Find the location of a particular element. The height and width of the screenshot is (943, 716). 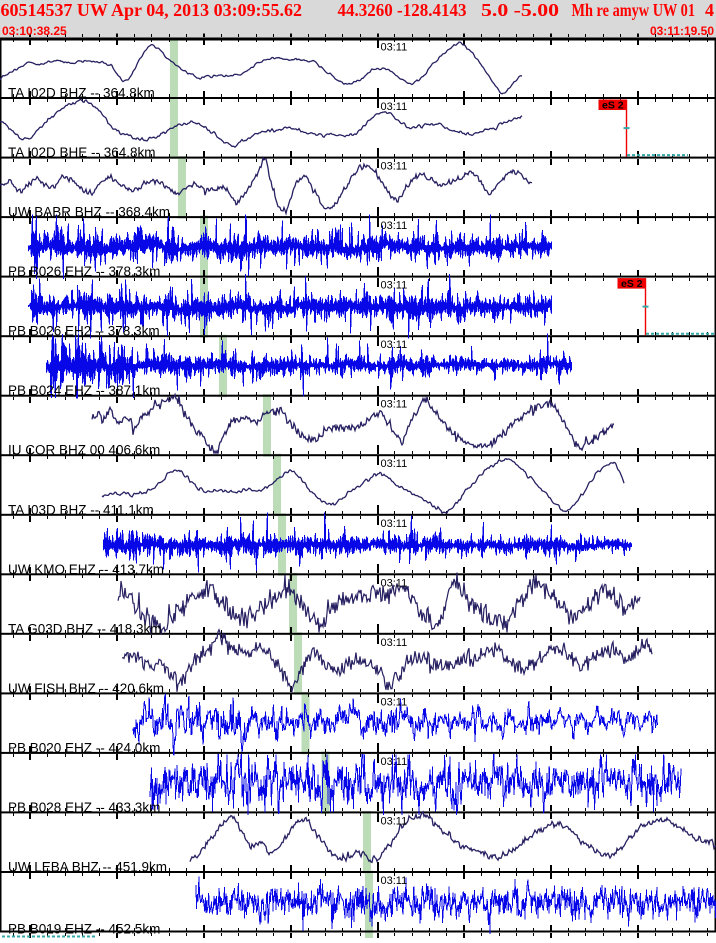

svg-text: 03:11:19.50 is located at coordinates (682, 31).